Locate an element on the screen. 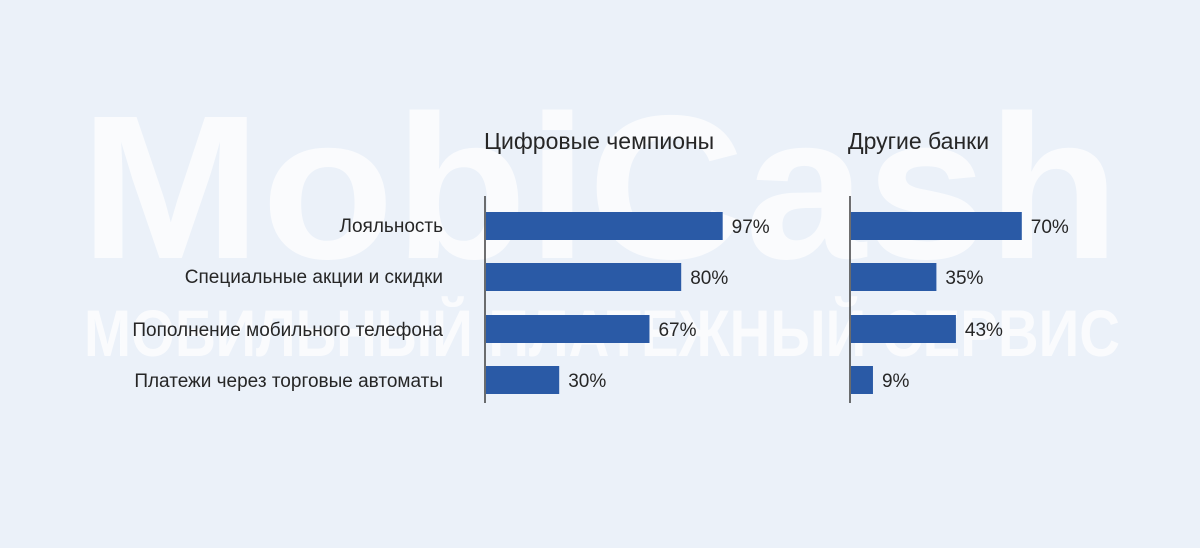 Image resolution: width=1200 pixels, height=548 pixels. panel-other-banks: 70% 35% 43% 9% is located at coordinates (959, 299).